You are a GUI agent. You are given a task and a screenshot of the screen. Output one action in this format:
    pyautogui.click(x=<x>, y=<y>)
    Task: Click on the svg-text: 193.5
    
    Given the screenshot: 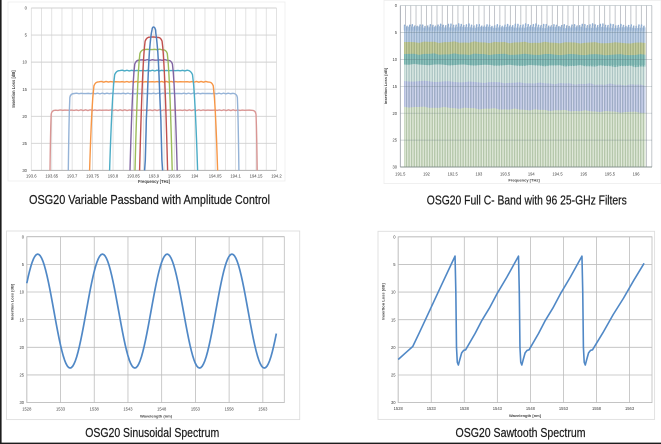 What is the action you would take?
    pyautogui.click(x=505, y=174)
    